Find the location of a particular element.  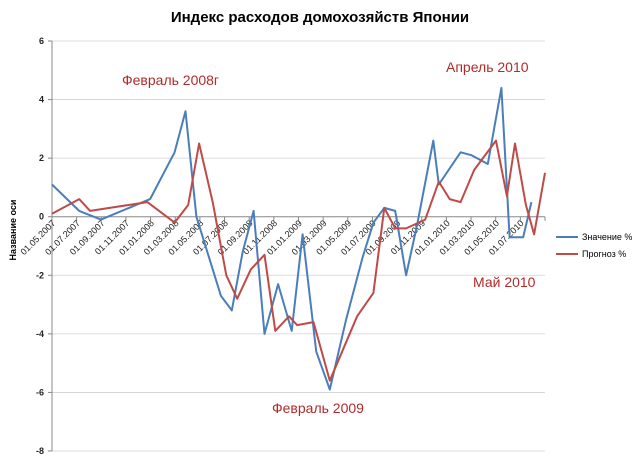

y-tick-label: 0 is located at coordinates (41, 217).